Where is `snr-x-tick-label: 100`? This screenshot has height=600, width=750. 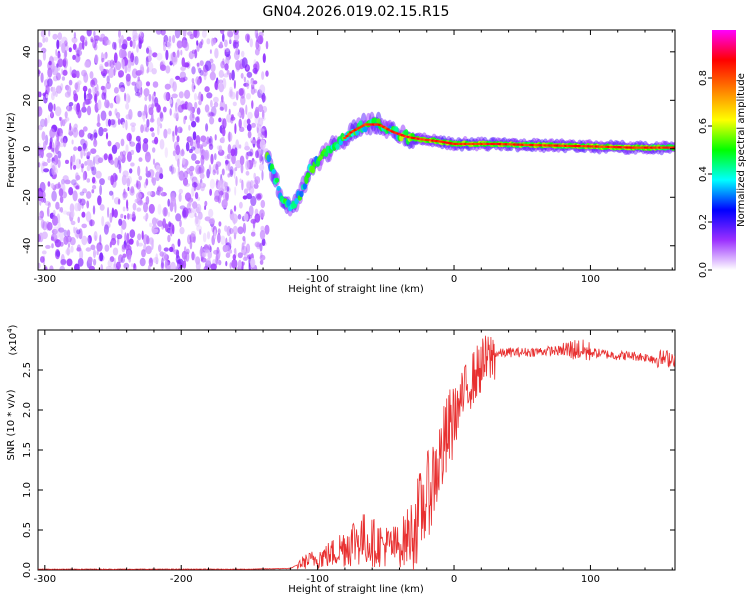
snr-x-tick-label: 100 is located at coordinates (590, 579).